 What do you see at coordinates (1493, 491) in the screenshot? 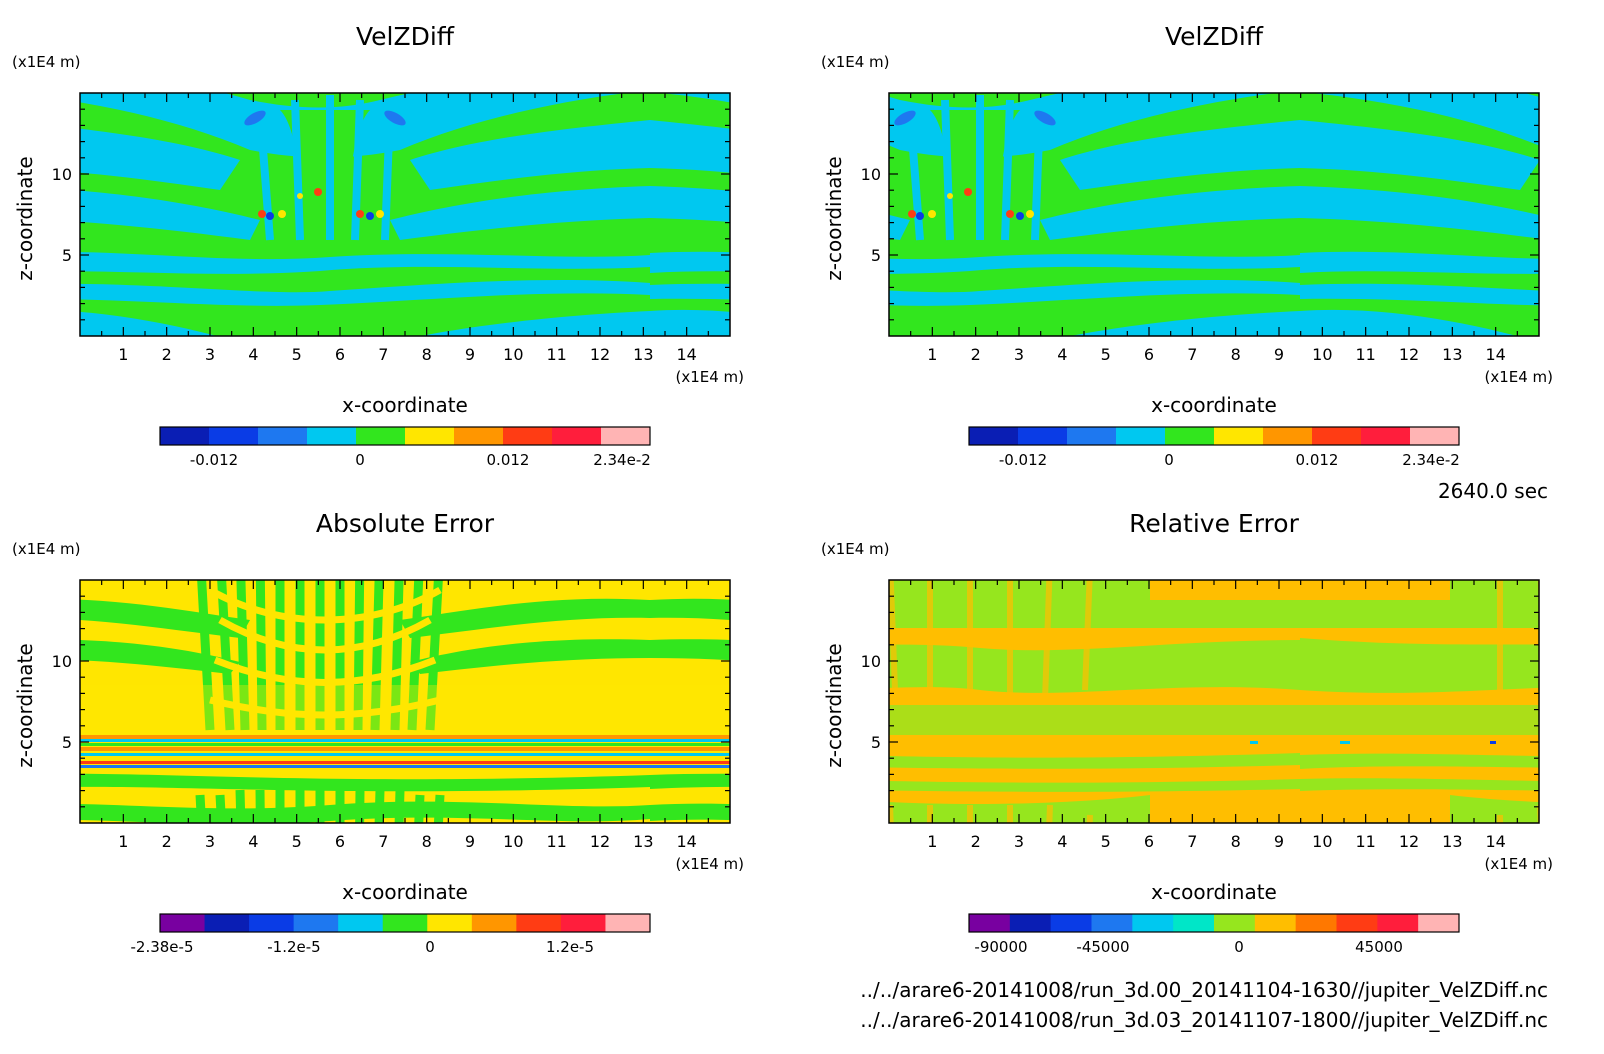
I see `time-label: 2640.0 sec` at bounding box center [1493, 491].